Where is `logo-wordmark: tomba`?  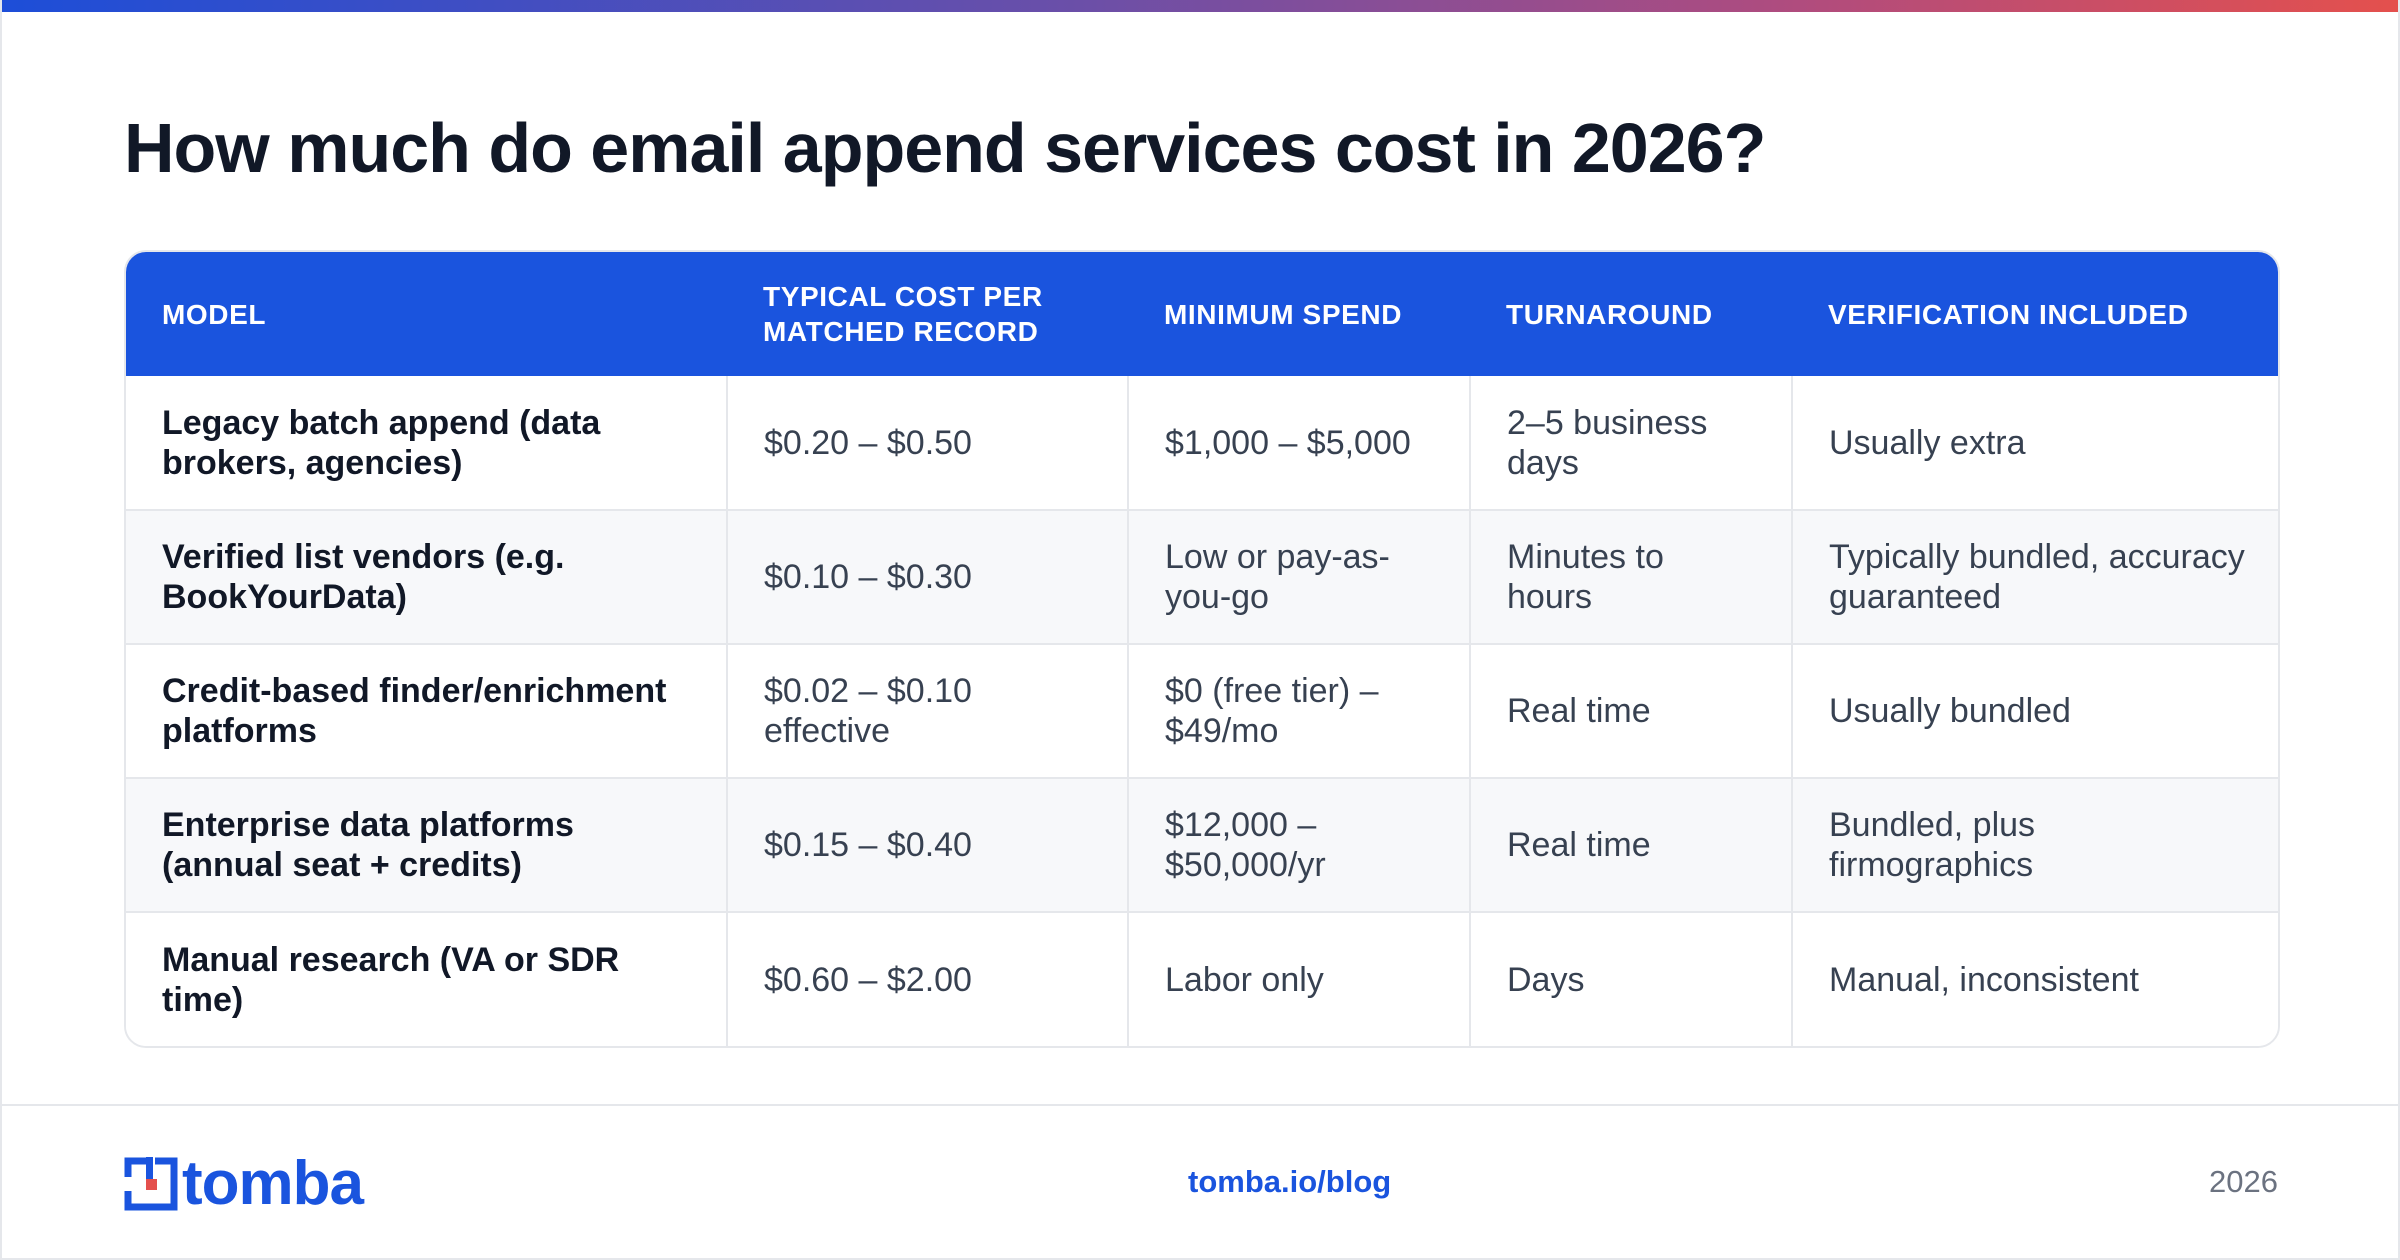
logo-wordmark: tomba is located at coordinates (273, 1183).